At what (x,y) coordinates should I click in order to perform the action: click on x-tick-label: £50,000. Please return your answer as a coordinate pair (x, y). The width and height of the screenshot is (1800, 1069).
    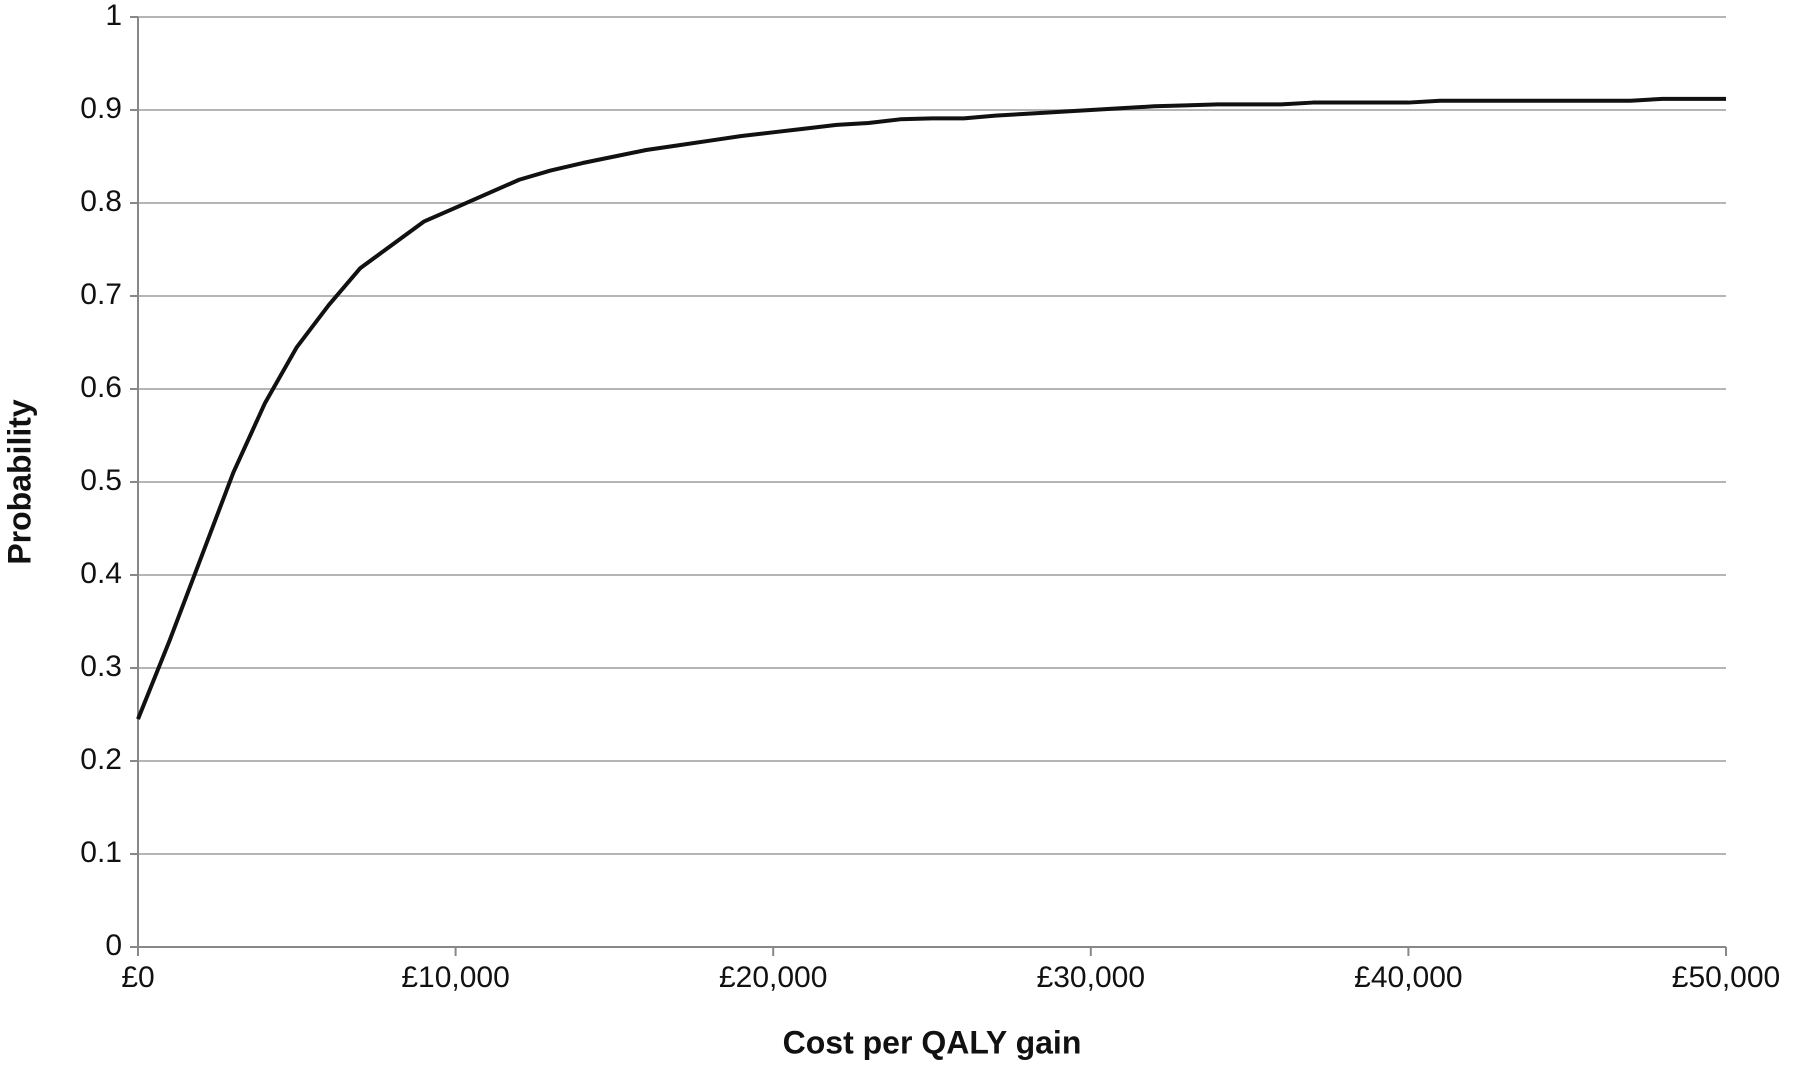
    Looking at the image, I should click on (1726, 977).